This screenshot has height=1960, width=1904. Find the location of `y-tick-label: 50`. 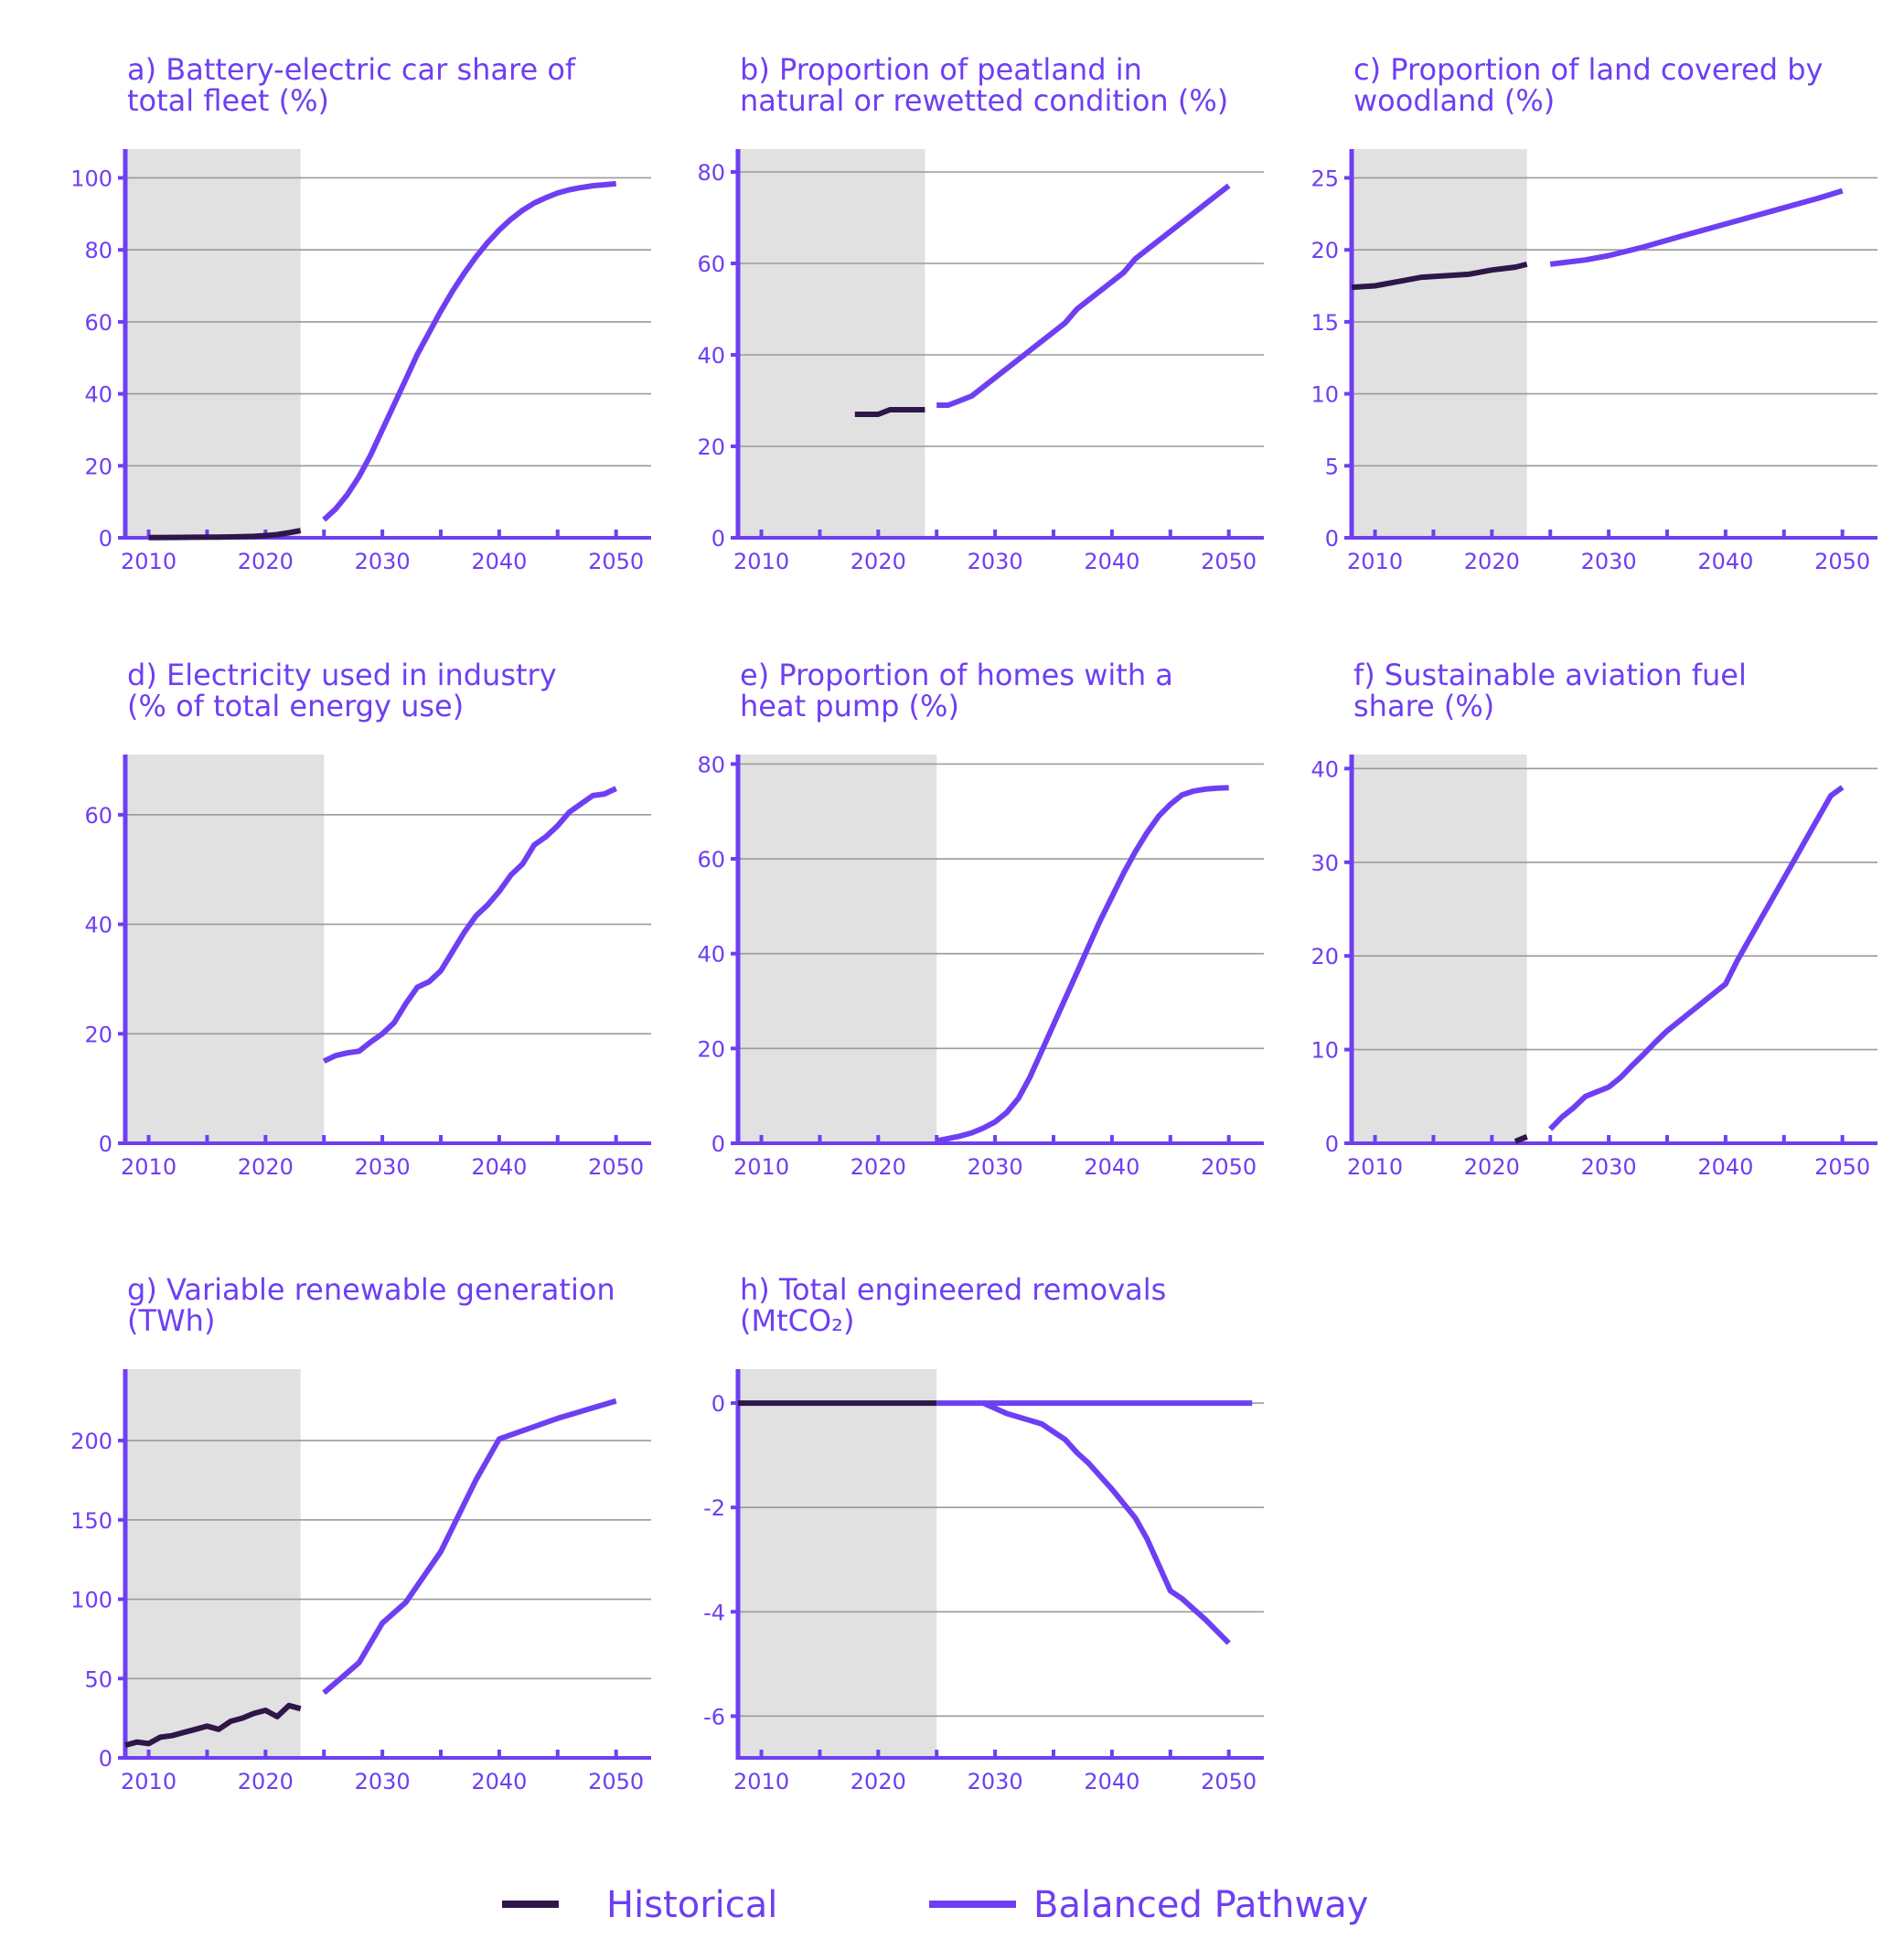

y-tick-label: 50 is located at coordinates (98, 1679).